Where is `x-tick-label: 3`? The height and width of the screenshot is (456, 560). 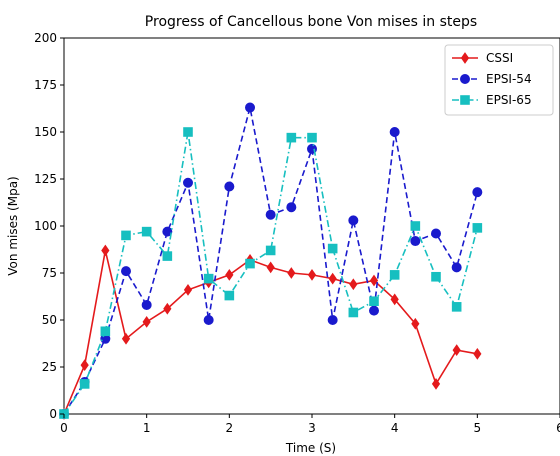
x-tick-label: 3 is located at coordinates (312, 428).